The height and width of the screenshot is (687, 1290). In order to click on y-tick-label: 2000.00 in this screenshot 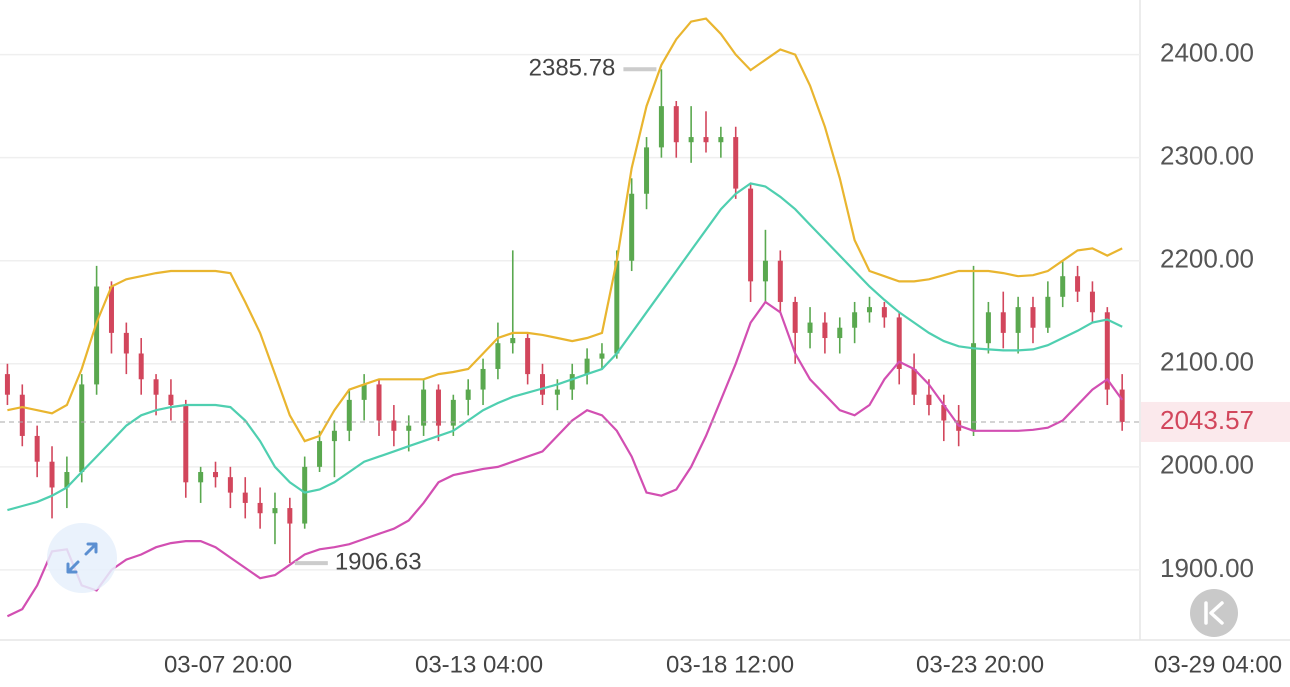, I will do `click(1207, 465)`.